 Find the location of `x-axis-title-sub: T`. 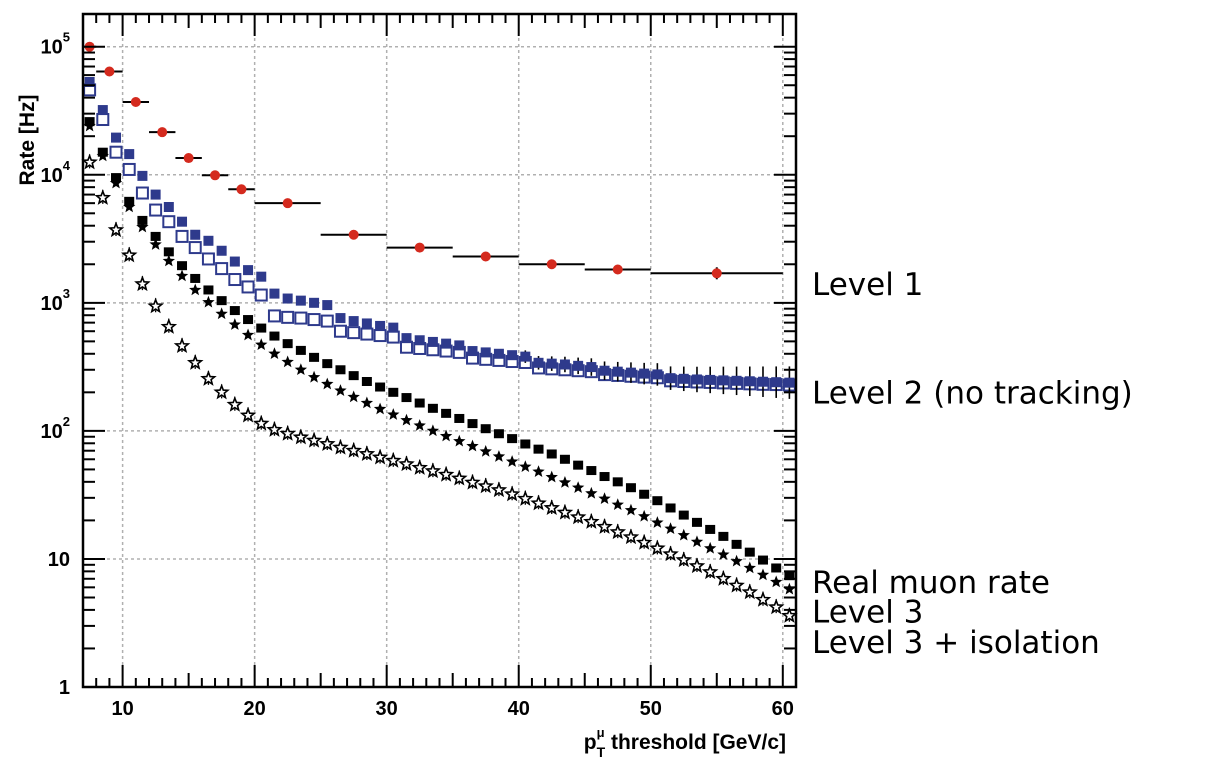

x-axis-title-sub: T is located at coordinates (601, 752).